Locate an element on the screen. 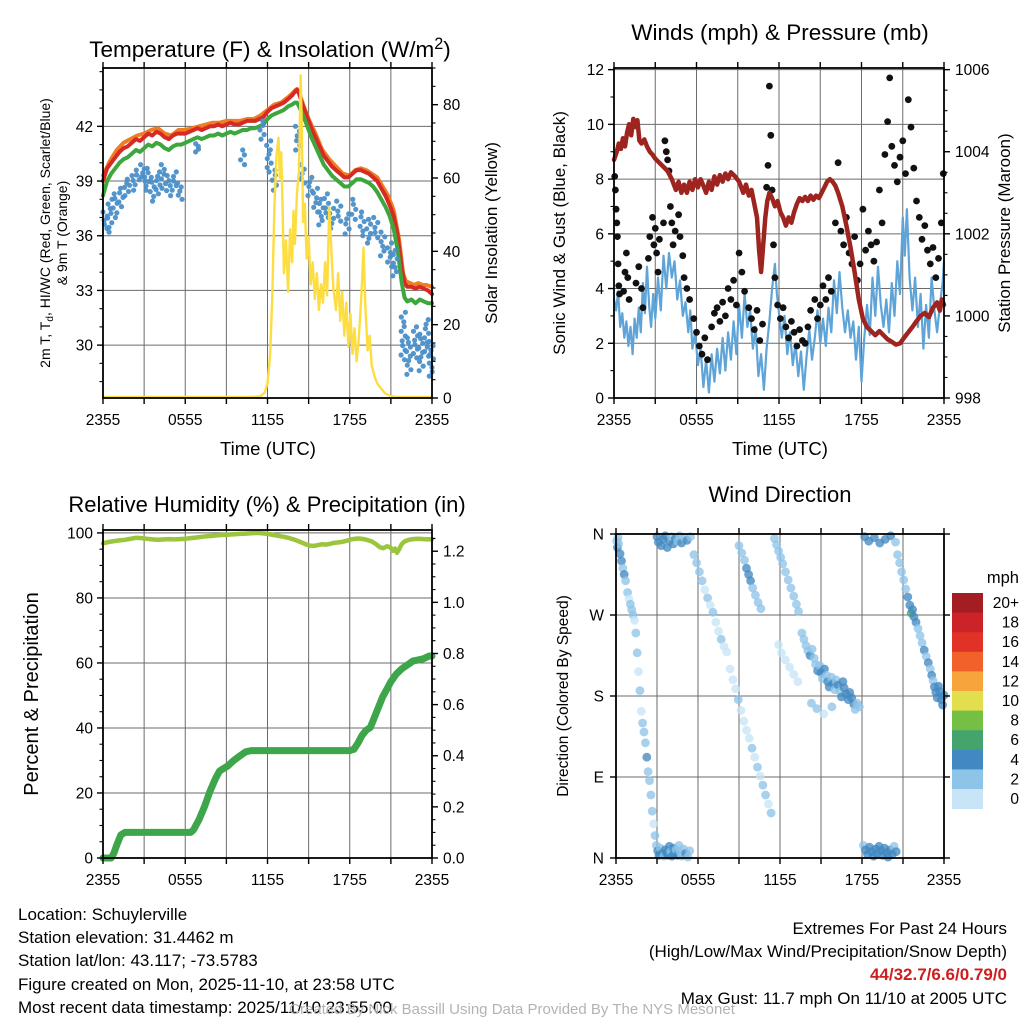 Image resolution: width=1024 pixels, height=1024 pixels. svg-text: W is located at coordinates (596, 616).